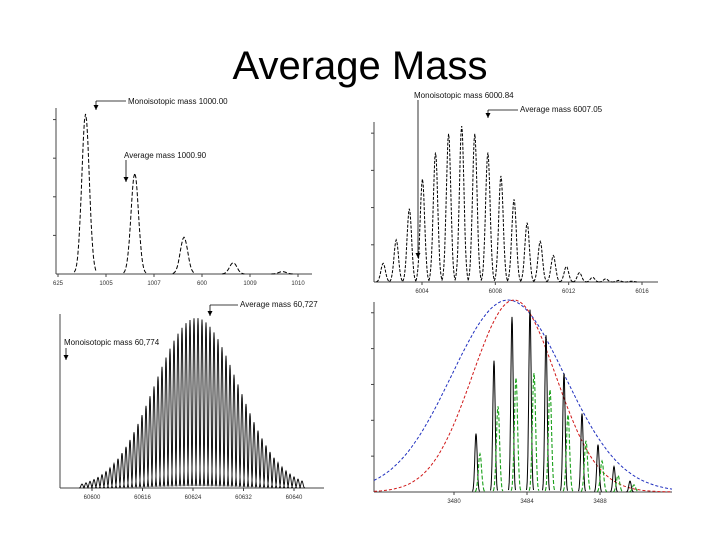 The width and height of the screenshot is (720, 540). Describe the element at coordinates (243, 498) in the screenshot. I see `x-tick-label: 60632` at that location.